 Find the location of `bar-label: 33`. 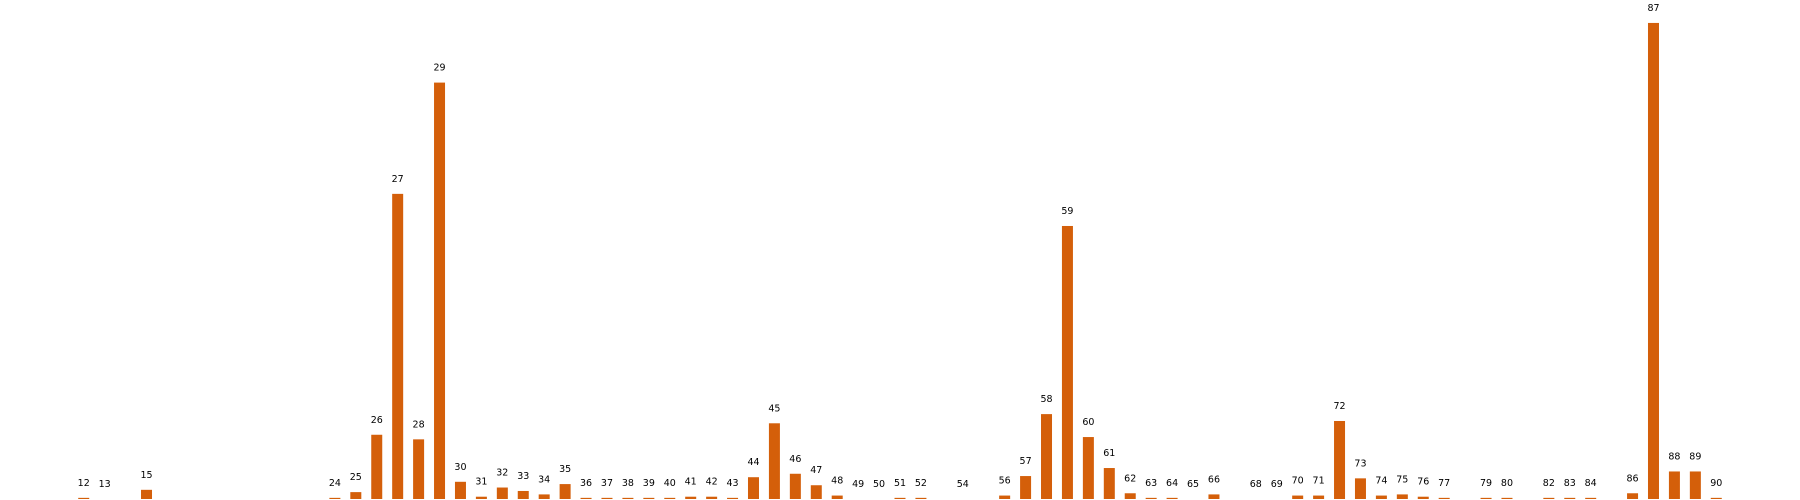

bar-label: 33 is located at coordinates (523, 476).